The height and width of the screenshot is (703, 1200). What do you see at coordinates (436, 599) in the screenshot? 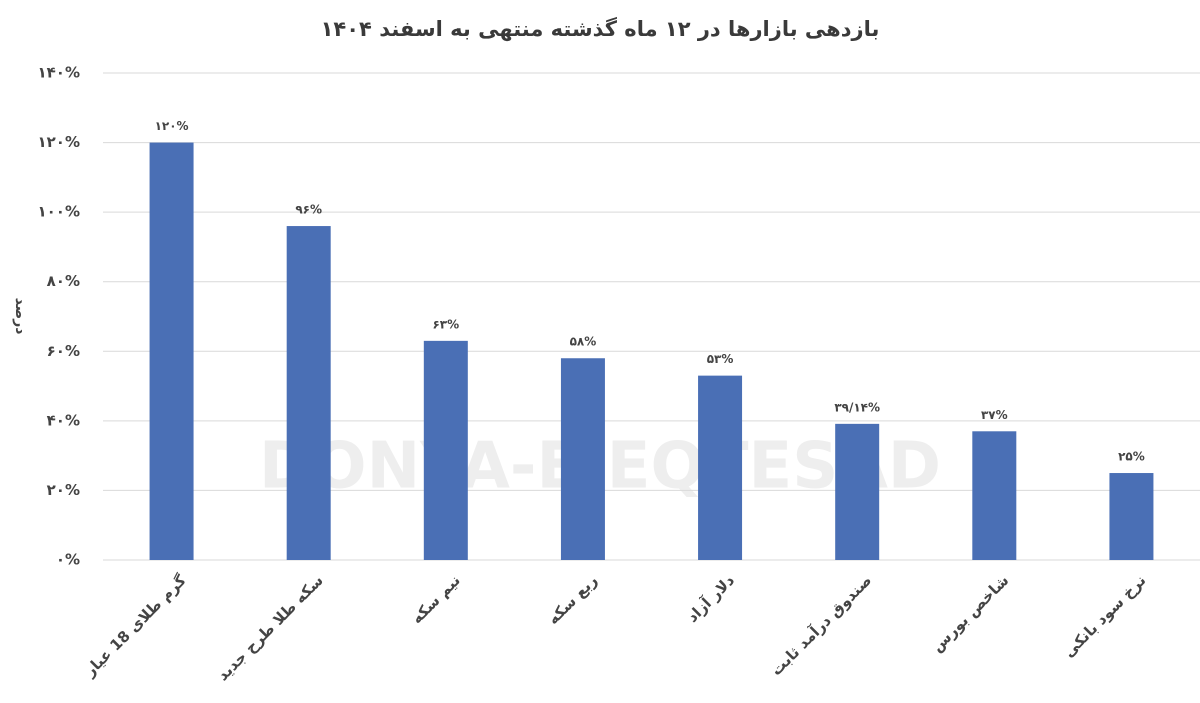
I see `x-tick-label: نیم سکه` at bounding box center [436, 599].